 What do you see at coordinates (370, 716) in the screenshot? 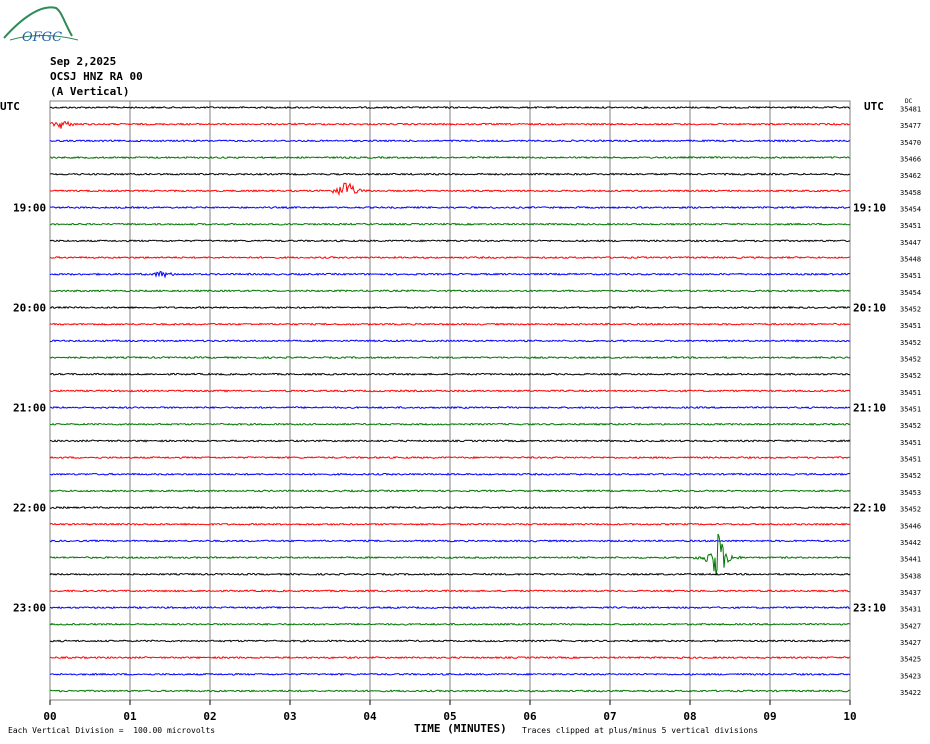
I see `x-tick-label: 04` at bounding box center [370, 716].